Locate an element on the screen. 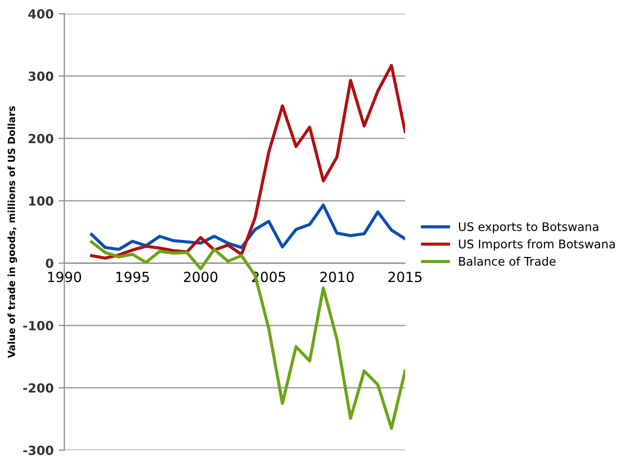 The image size is (643, 457). x-tick-label: 2000 is located at coordinates (201, 277).